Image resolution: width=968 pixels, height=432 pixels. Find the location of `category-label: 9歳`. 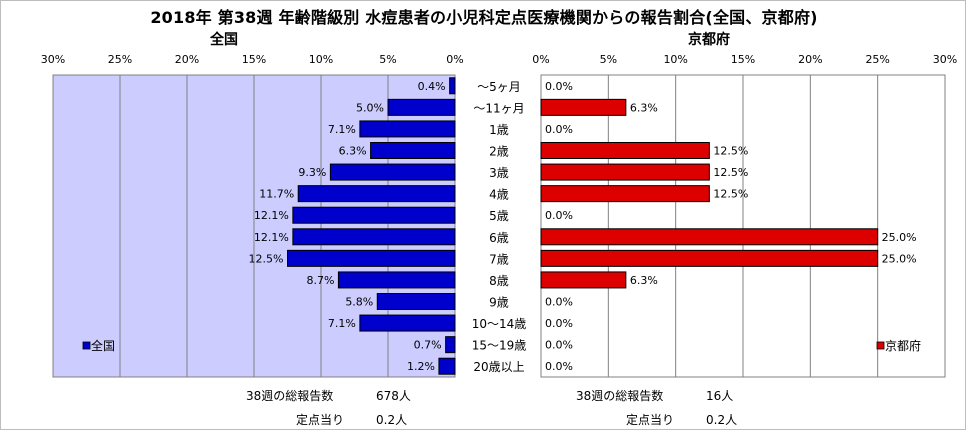

category-label: 9歳 is located at coordinates (499, 303).